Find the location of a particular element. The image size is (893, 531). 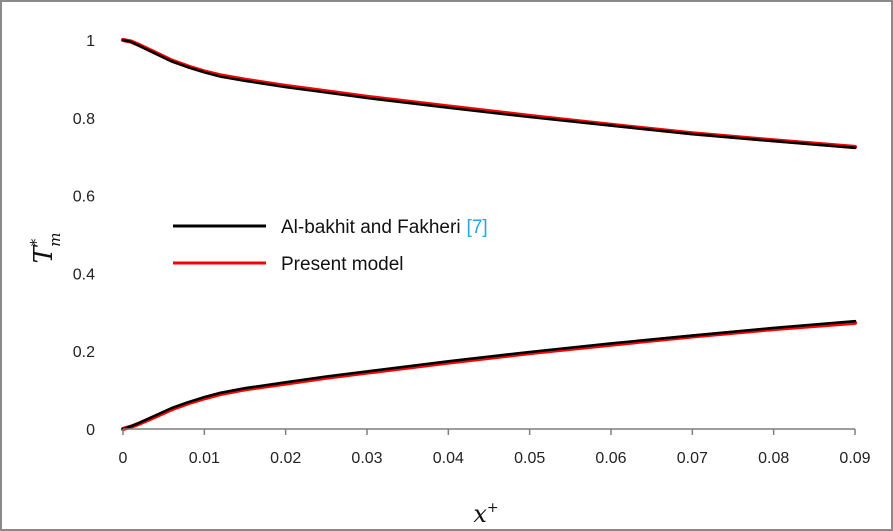

y-tick-label: 0.6 is located at coordinates (84, 197).